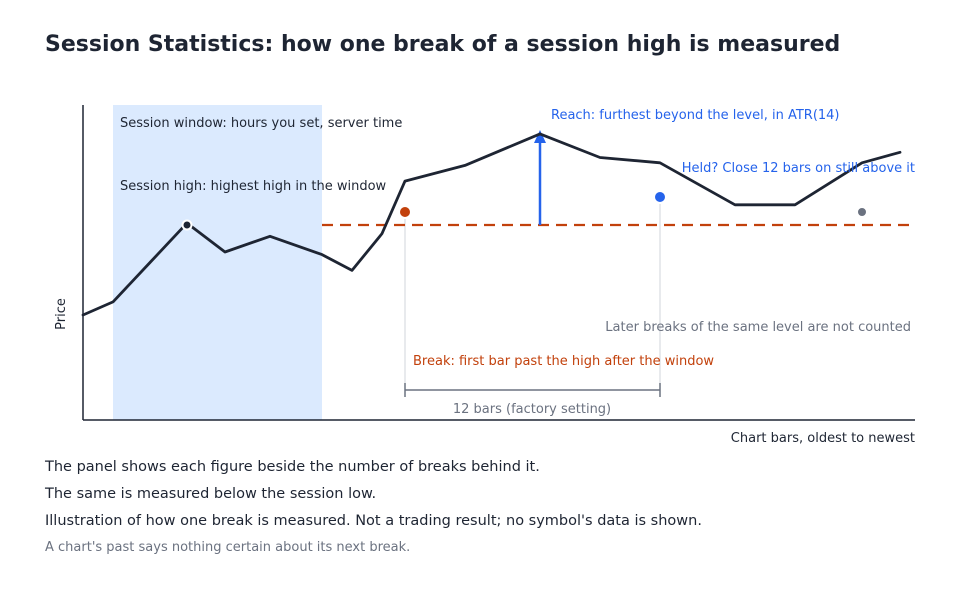  Describe the element at coordinates (532, 390) in the screenshot. I see `hold-span-bracket` at that location.